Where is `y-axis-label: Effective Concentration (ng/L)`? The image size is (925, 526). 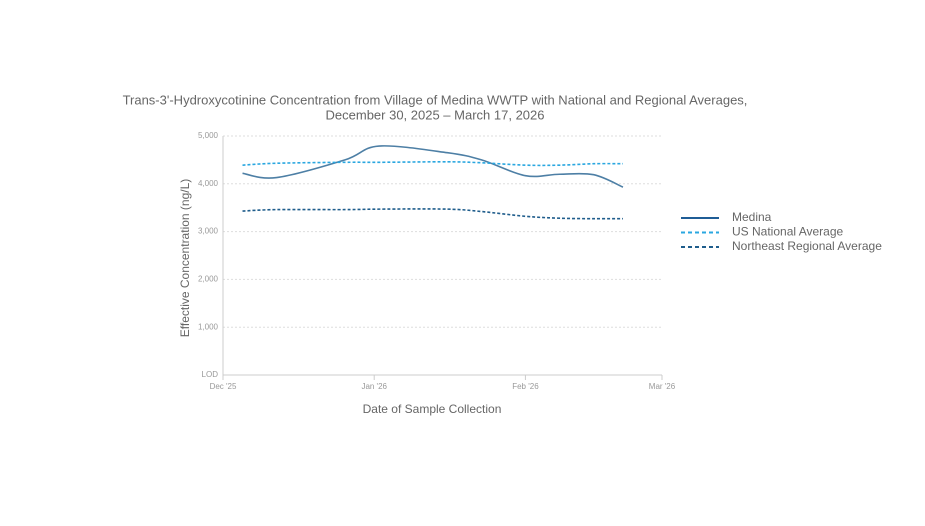
y-axis-label: Effective Concentration (ng/L) is located at coordinates (185, 258).